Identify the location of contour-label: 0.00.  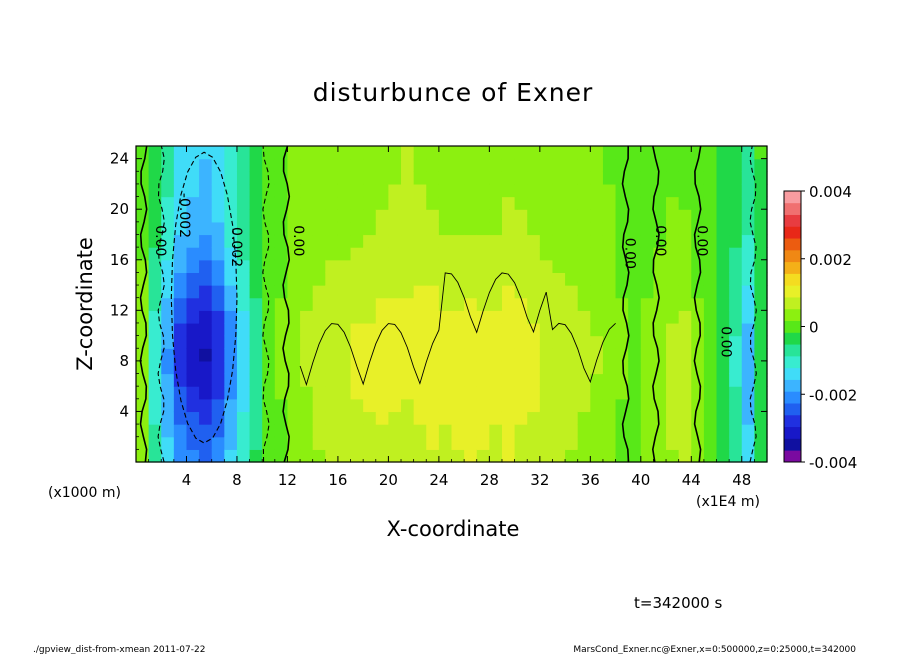
(660, 240).